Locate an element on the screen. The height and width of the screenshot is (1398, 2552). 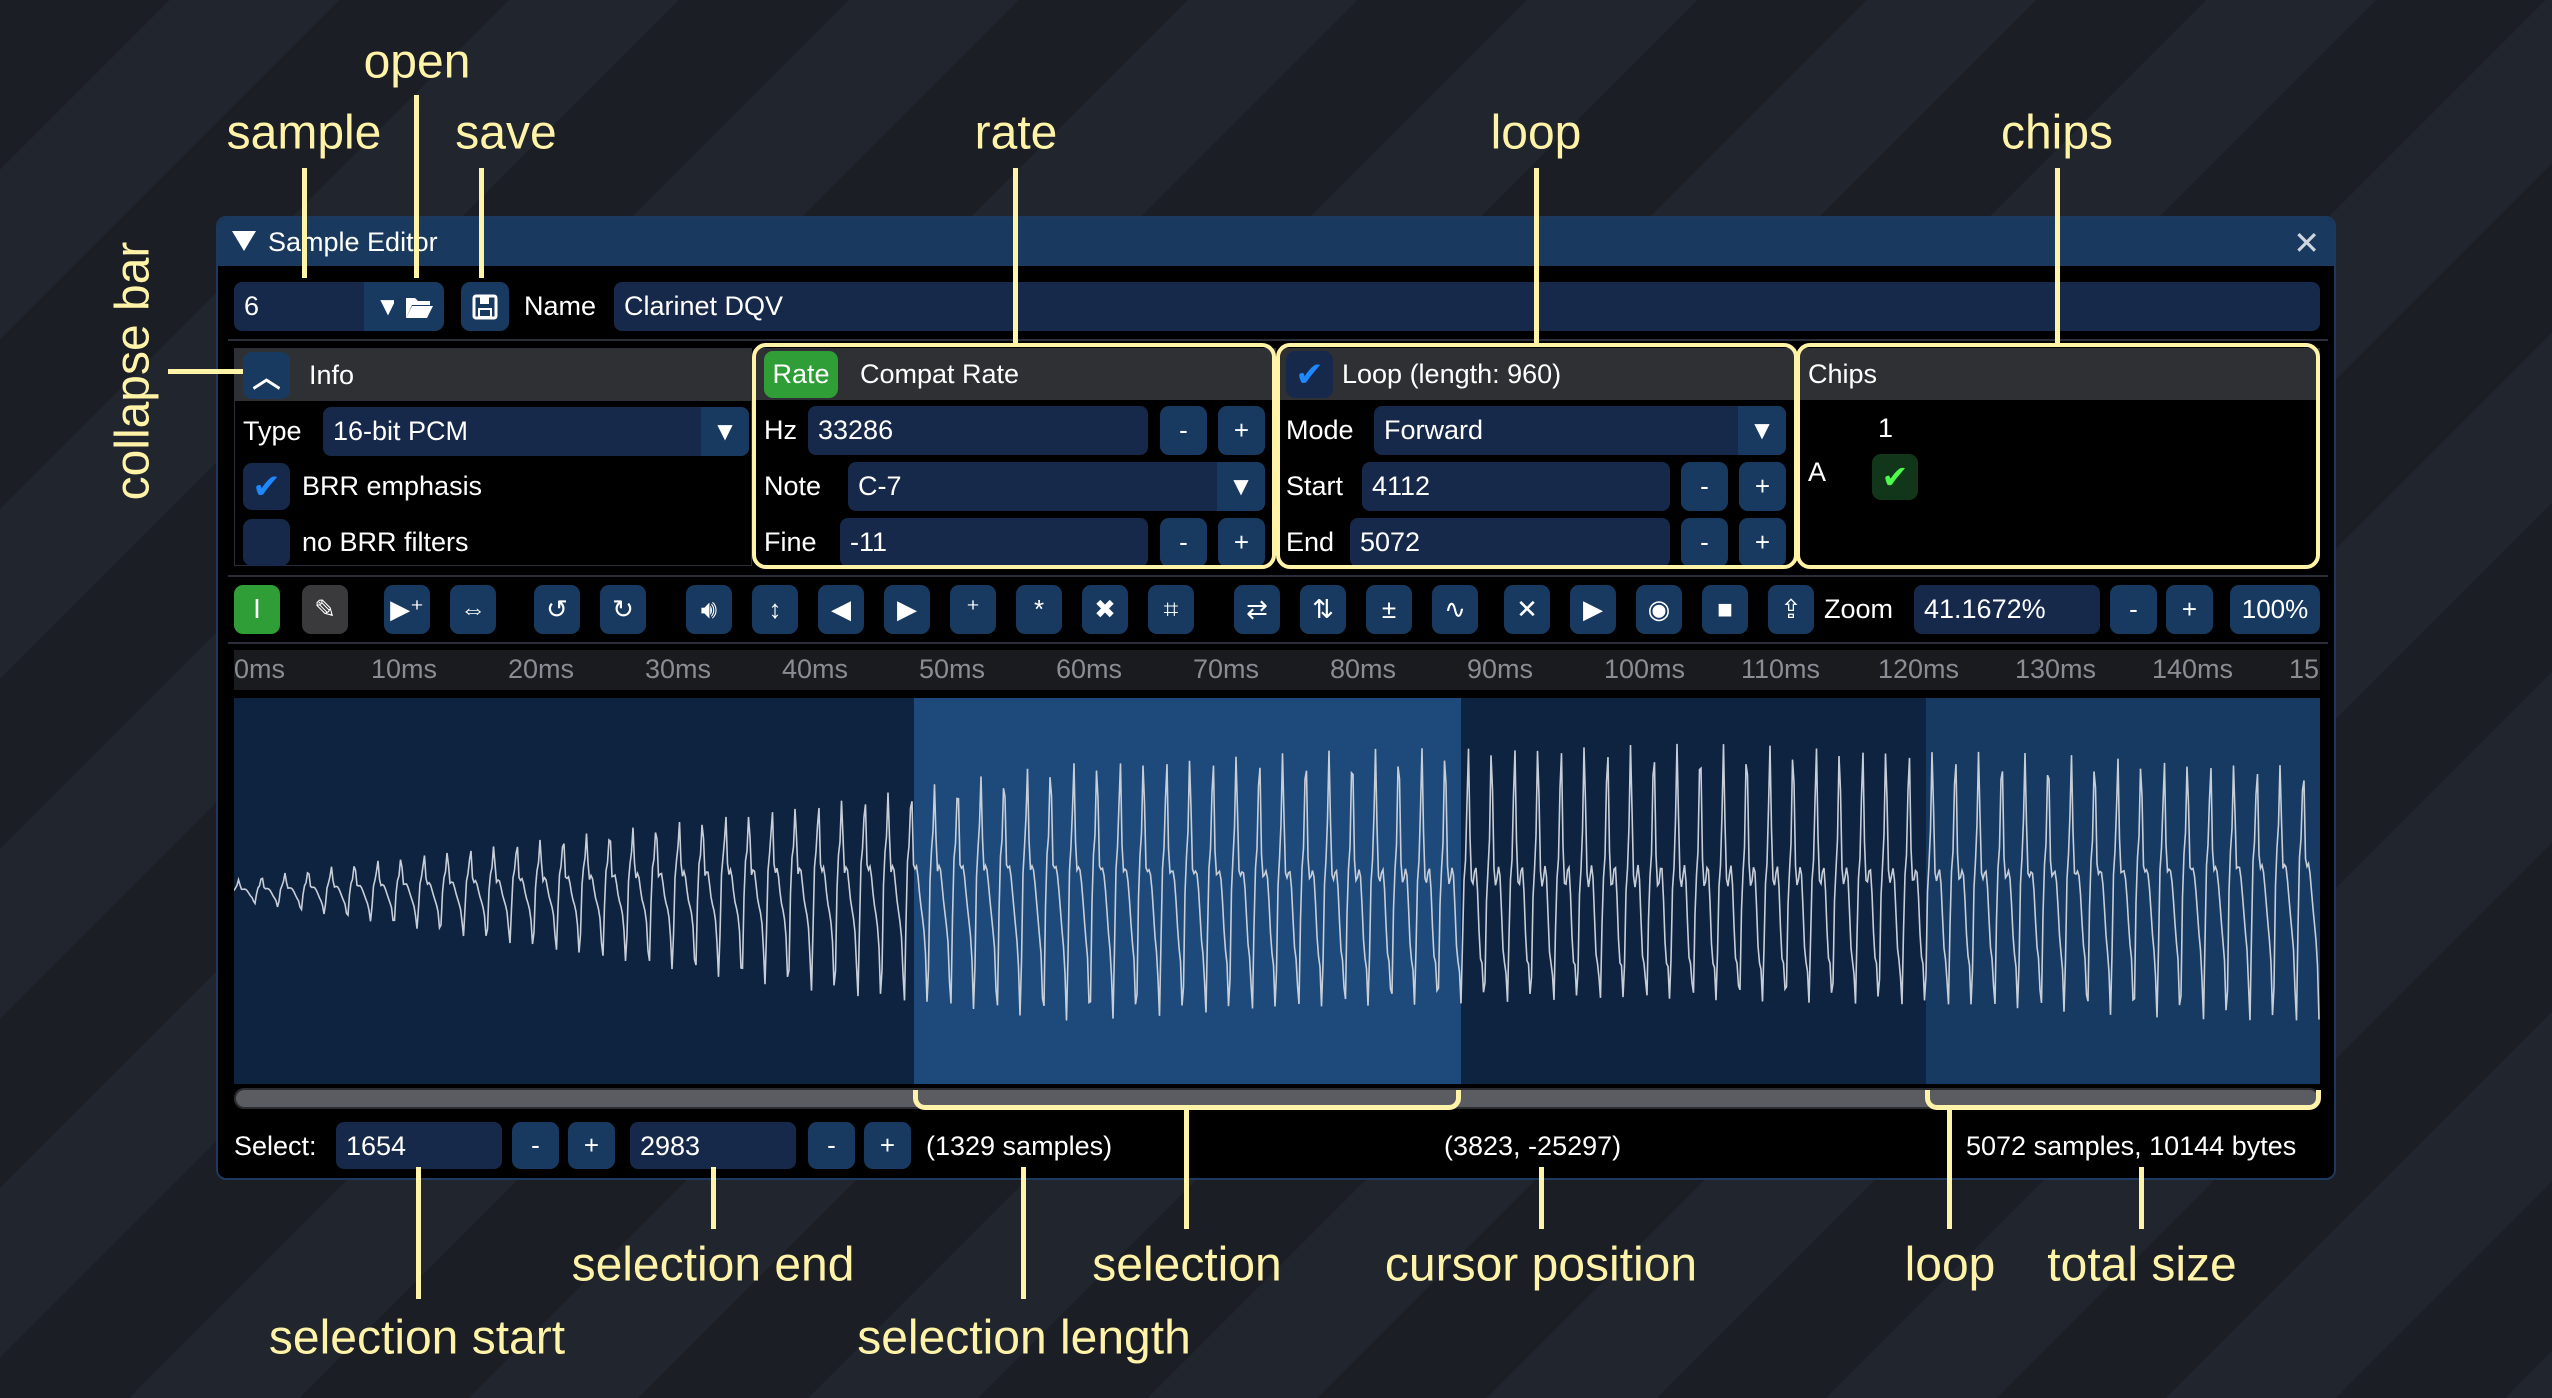
fine-input: -11 is located at coordinates (994, 542).